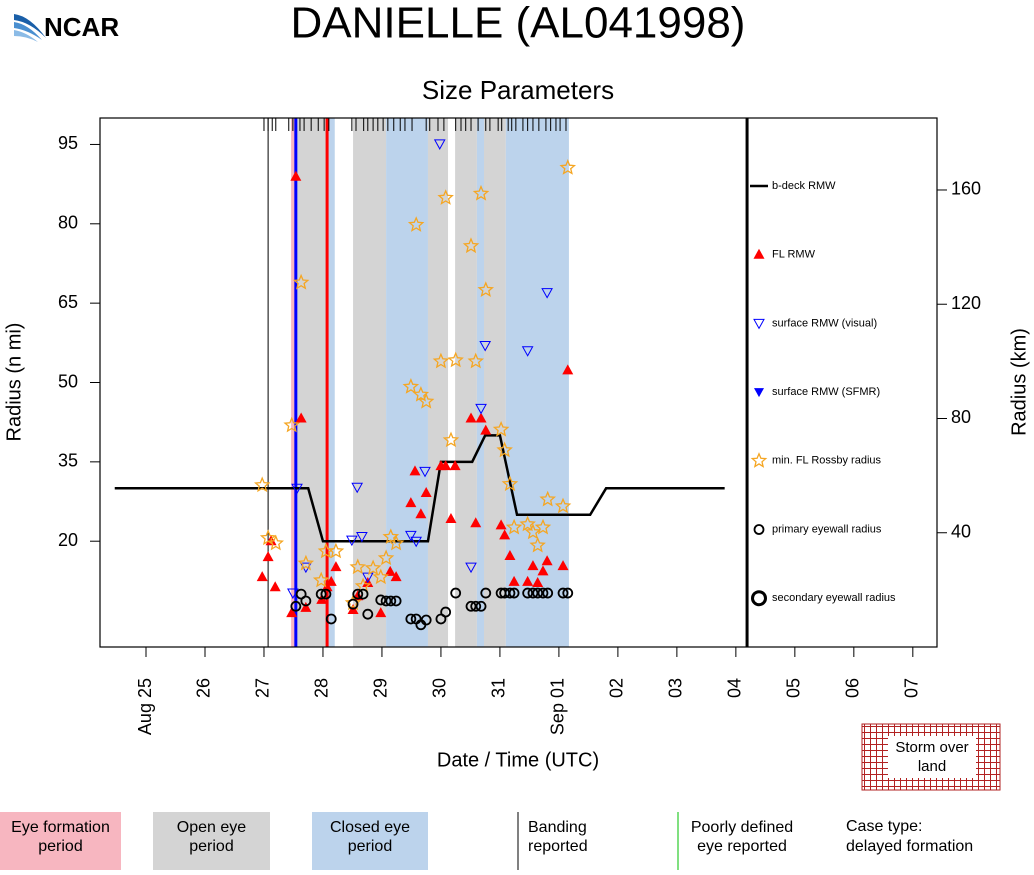  Describe the element at coordinates (884, 826) in the screenshot. I see `case-type: Case type:` at that location.